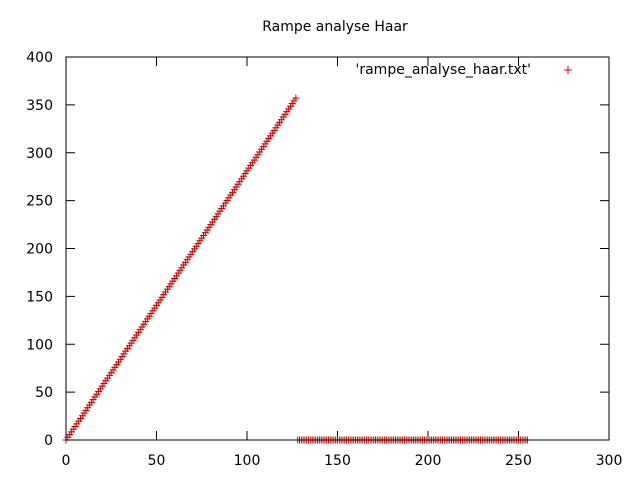 The height and width of the screenshot is (480, 640). I want to click on legend-marker-plus-icon, so click(568, 70).